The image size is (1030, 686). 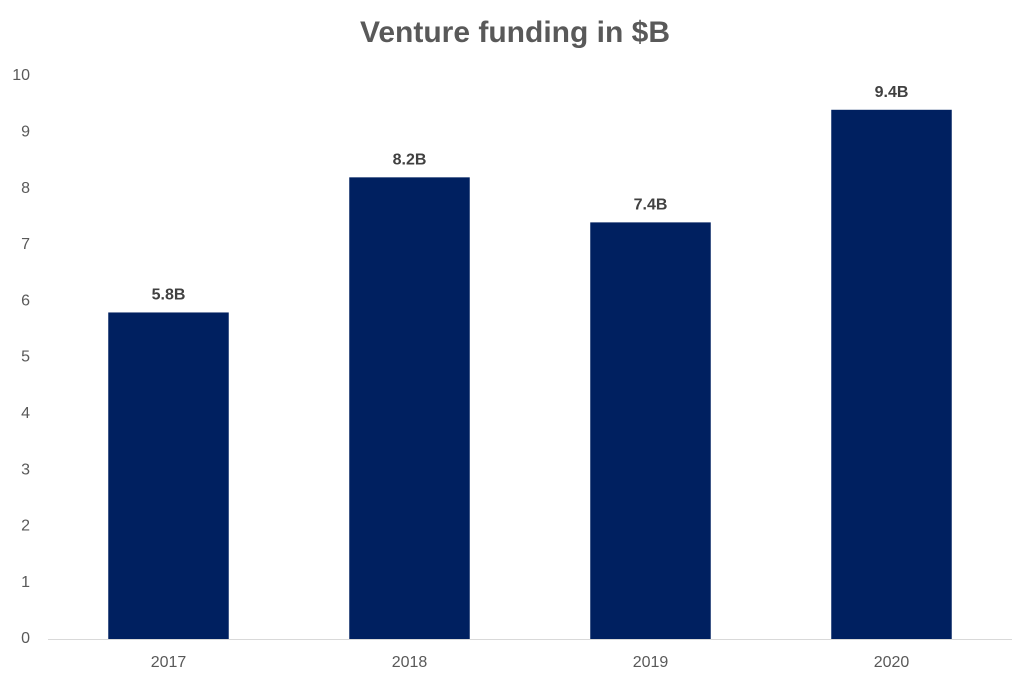 I want to click on y-tick-label: 1, so click(x=25, y=582).